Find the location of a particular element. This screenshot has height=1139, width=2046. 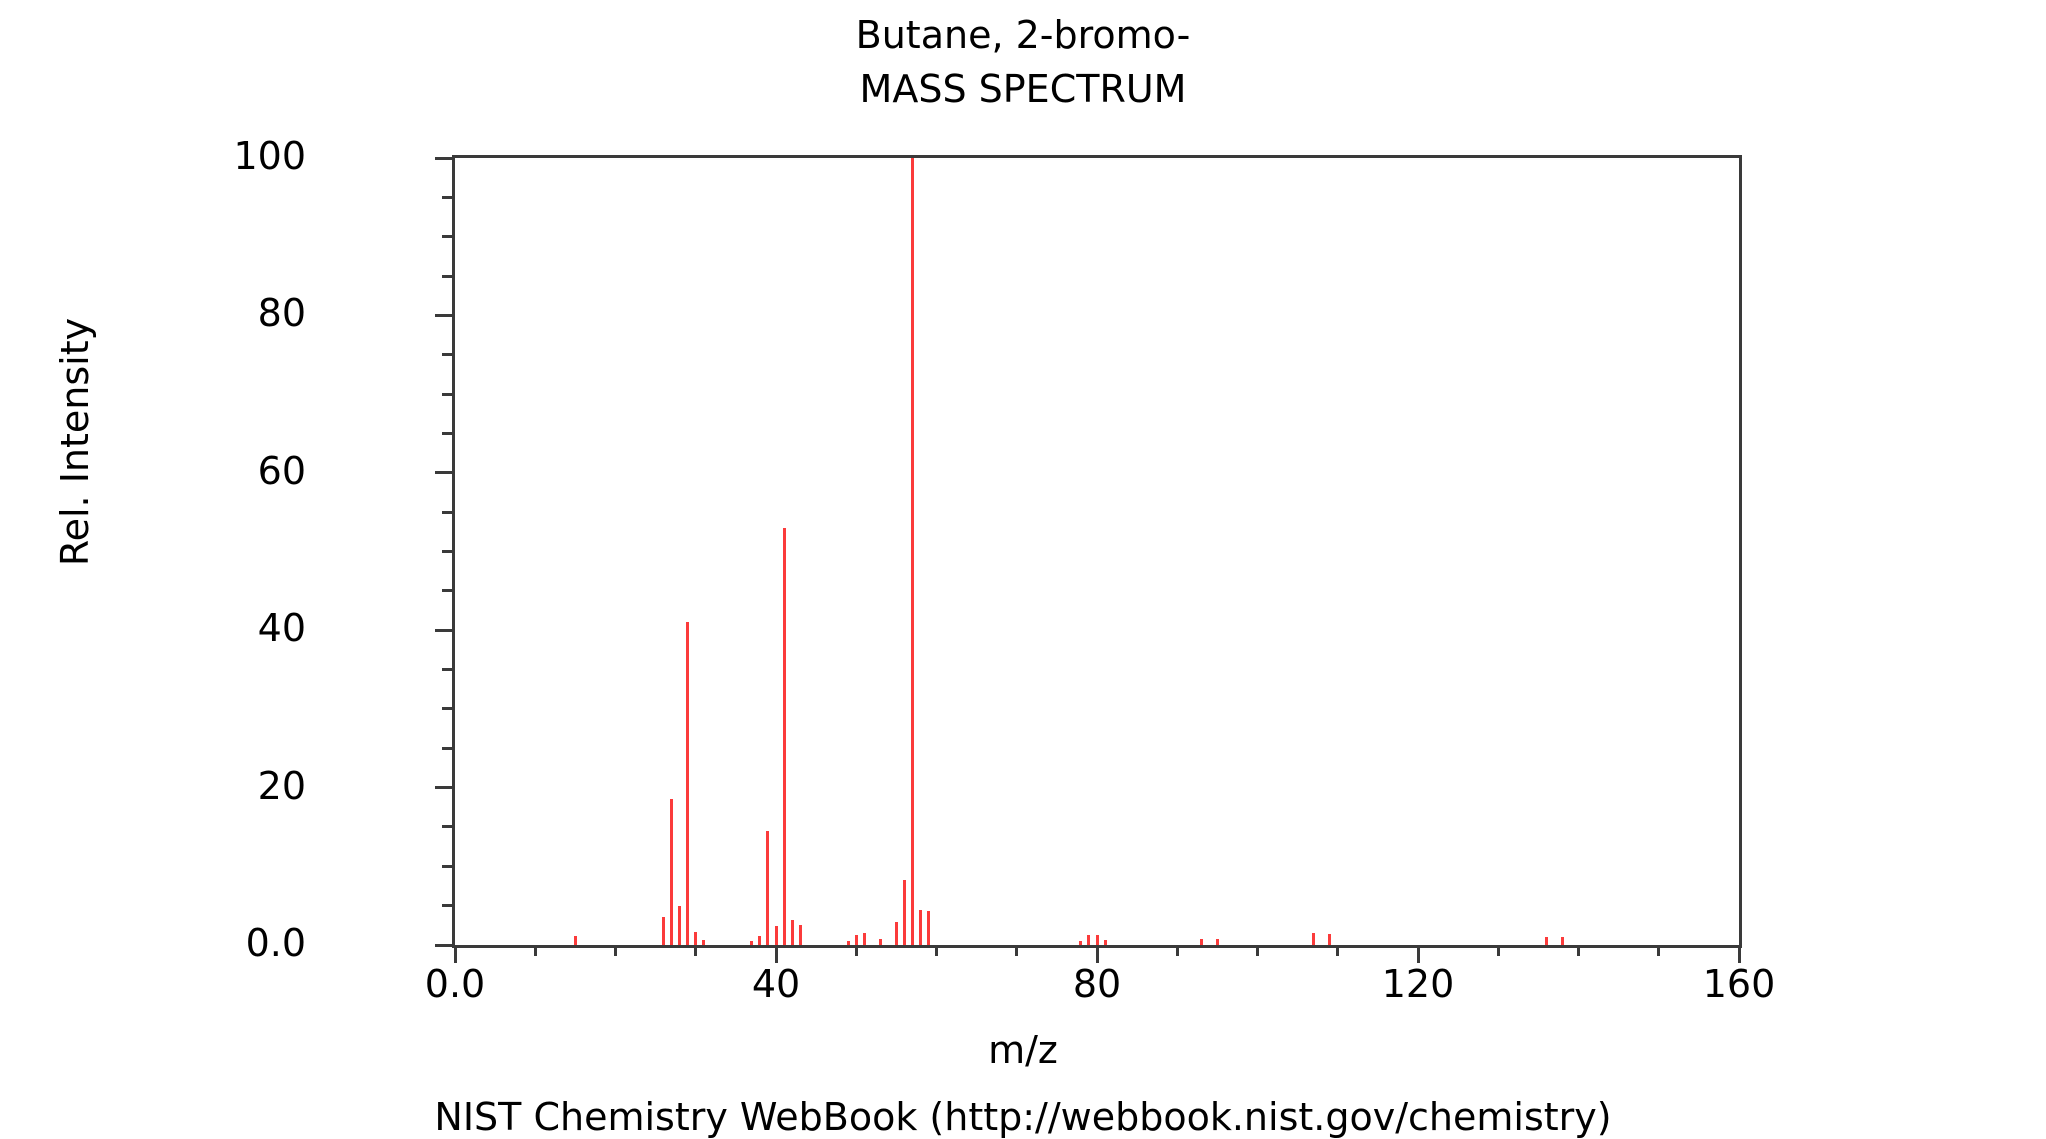

y-tick-label: 40 is located at coordinates (281, 628).